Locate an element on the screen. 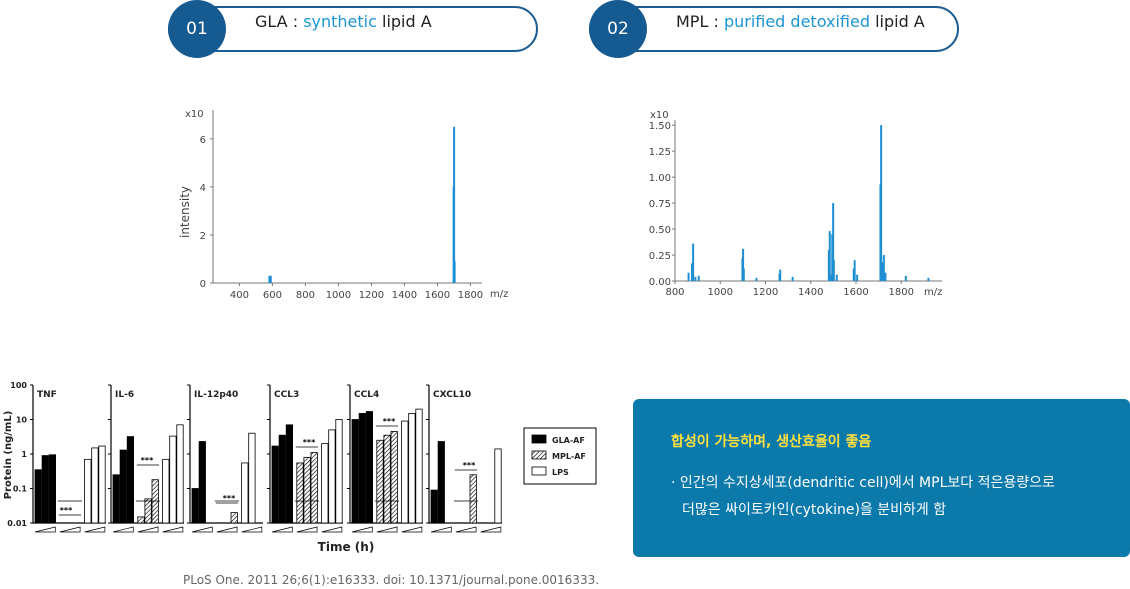  legend-label: MPL-AF is located at coordinates (569, 456).